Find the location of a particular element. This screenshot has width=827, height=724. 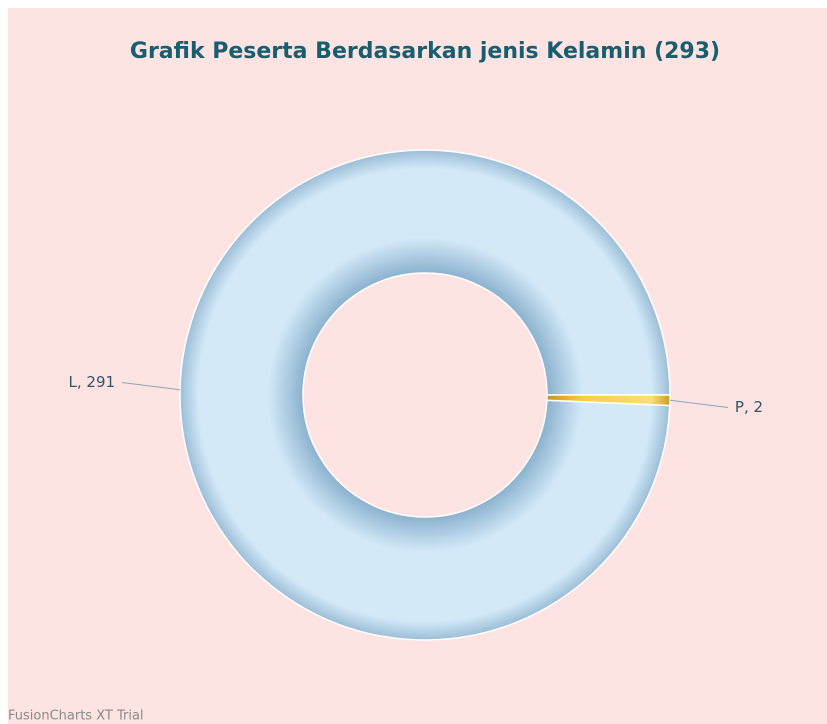

watermark: FusionCharts XT Trial is located at coordinates (76, 716).